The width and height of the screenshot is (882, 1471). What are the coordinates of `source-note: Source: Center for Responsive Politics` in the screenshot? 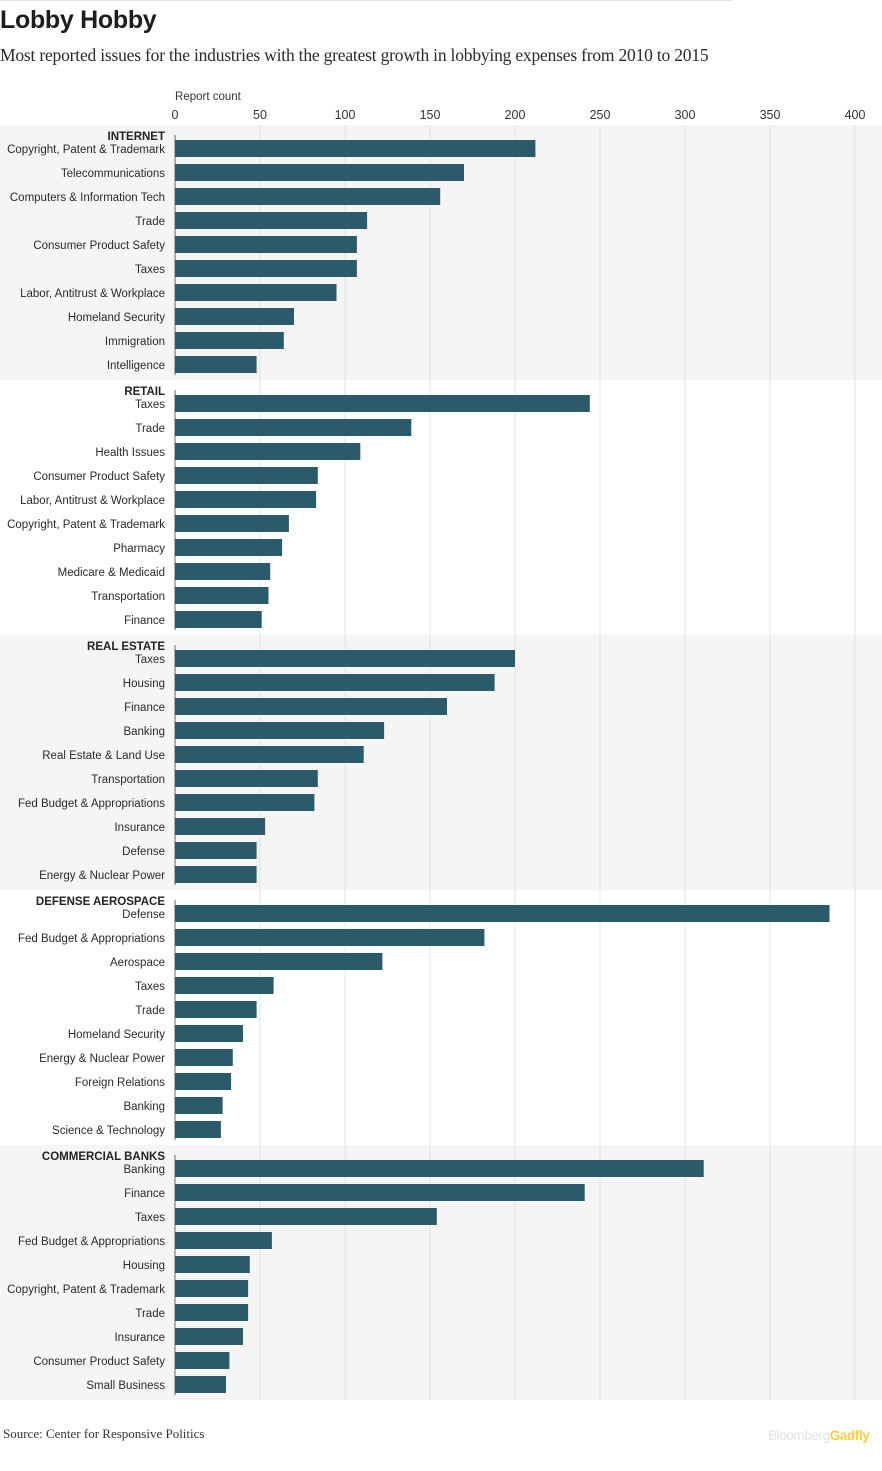 It's located at (104, 1433).